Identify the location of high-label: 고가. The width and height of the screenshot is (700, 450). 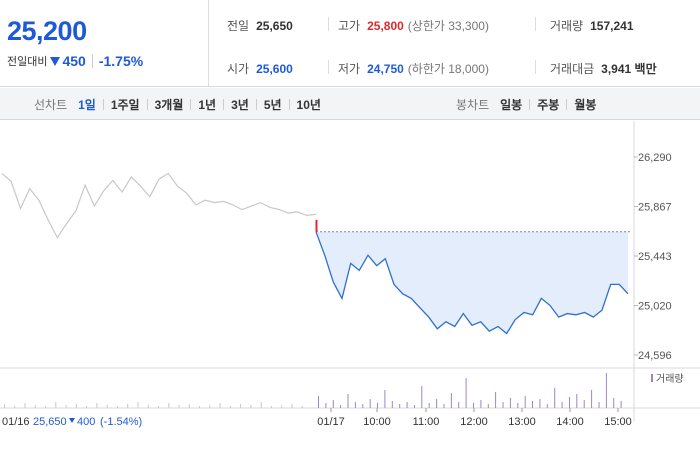
(349, 26).